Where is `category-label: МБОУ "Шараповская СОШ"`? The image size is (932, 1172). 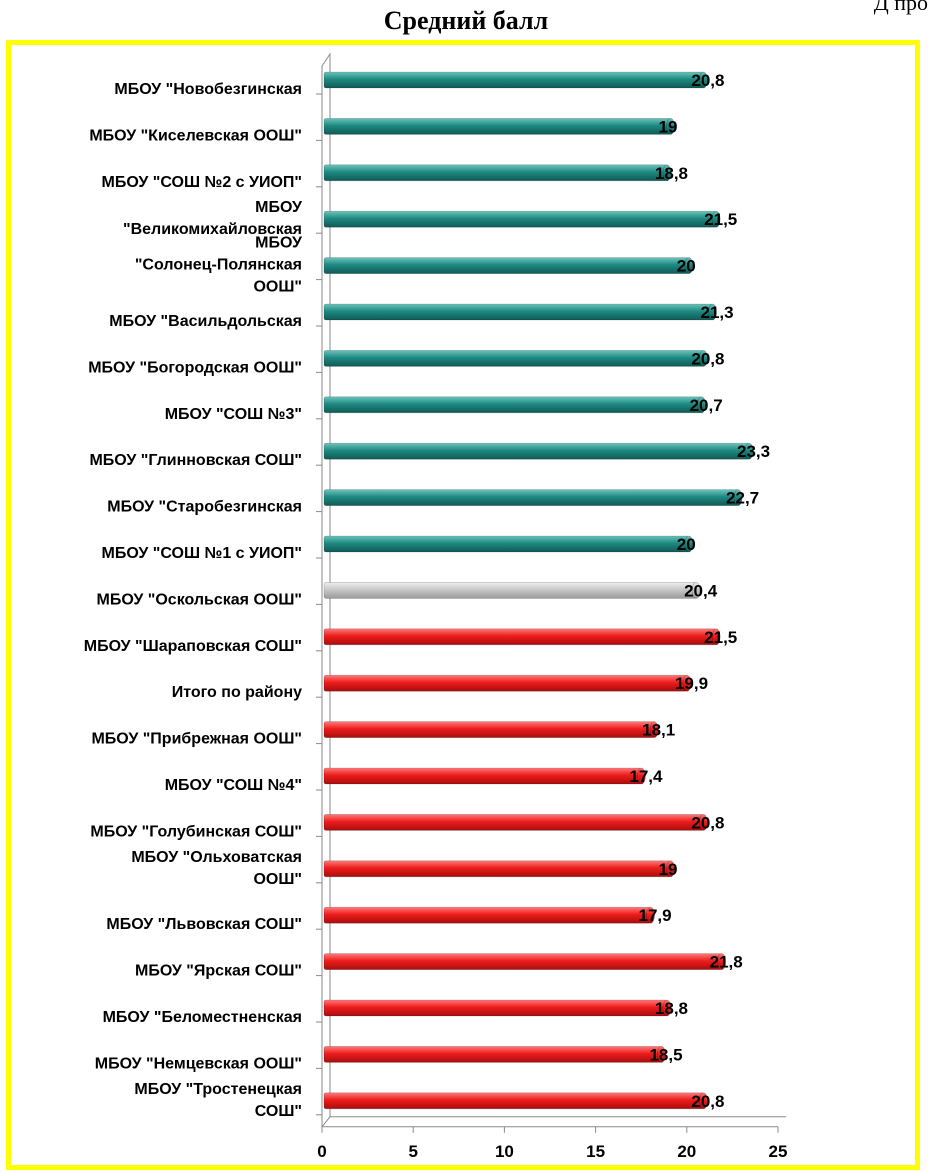 category-label: МБОУ "Шараповская СОШ" is located at coordinates (193, 646).